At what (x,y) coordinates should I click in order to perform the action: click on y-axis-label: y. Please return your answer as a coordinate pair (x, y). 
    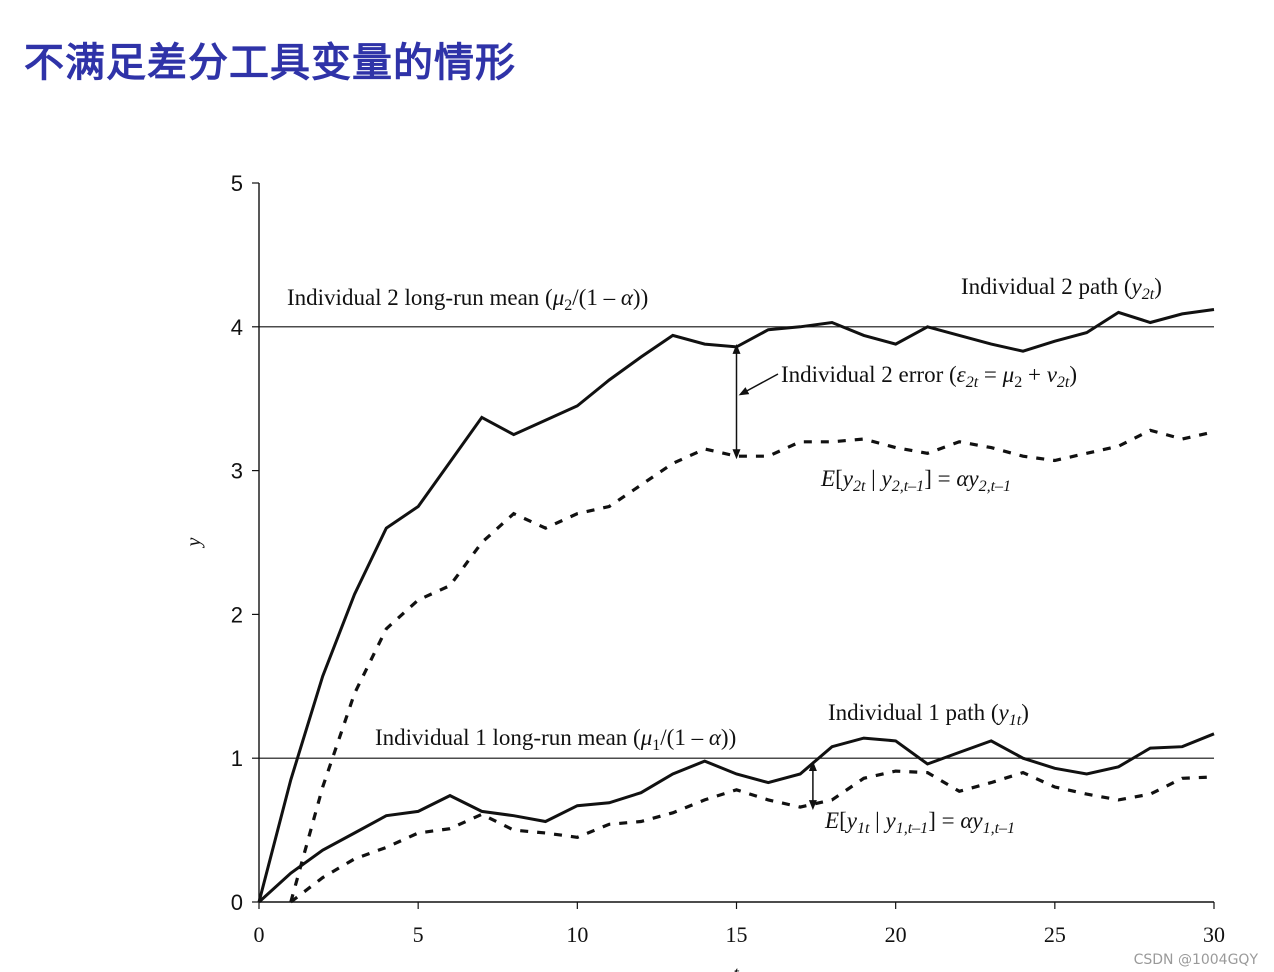
    Looking at the image, I should click on (194, 542).